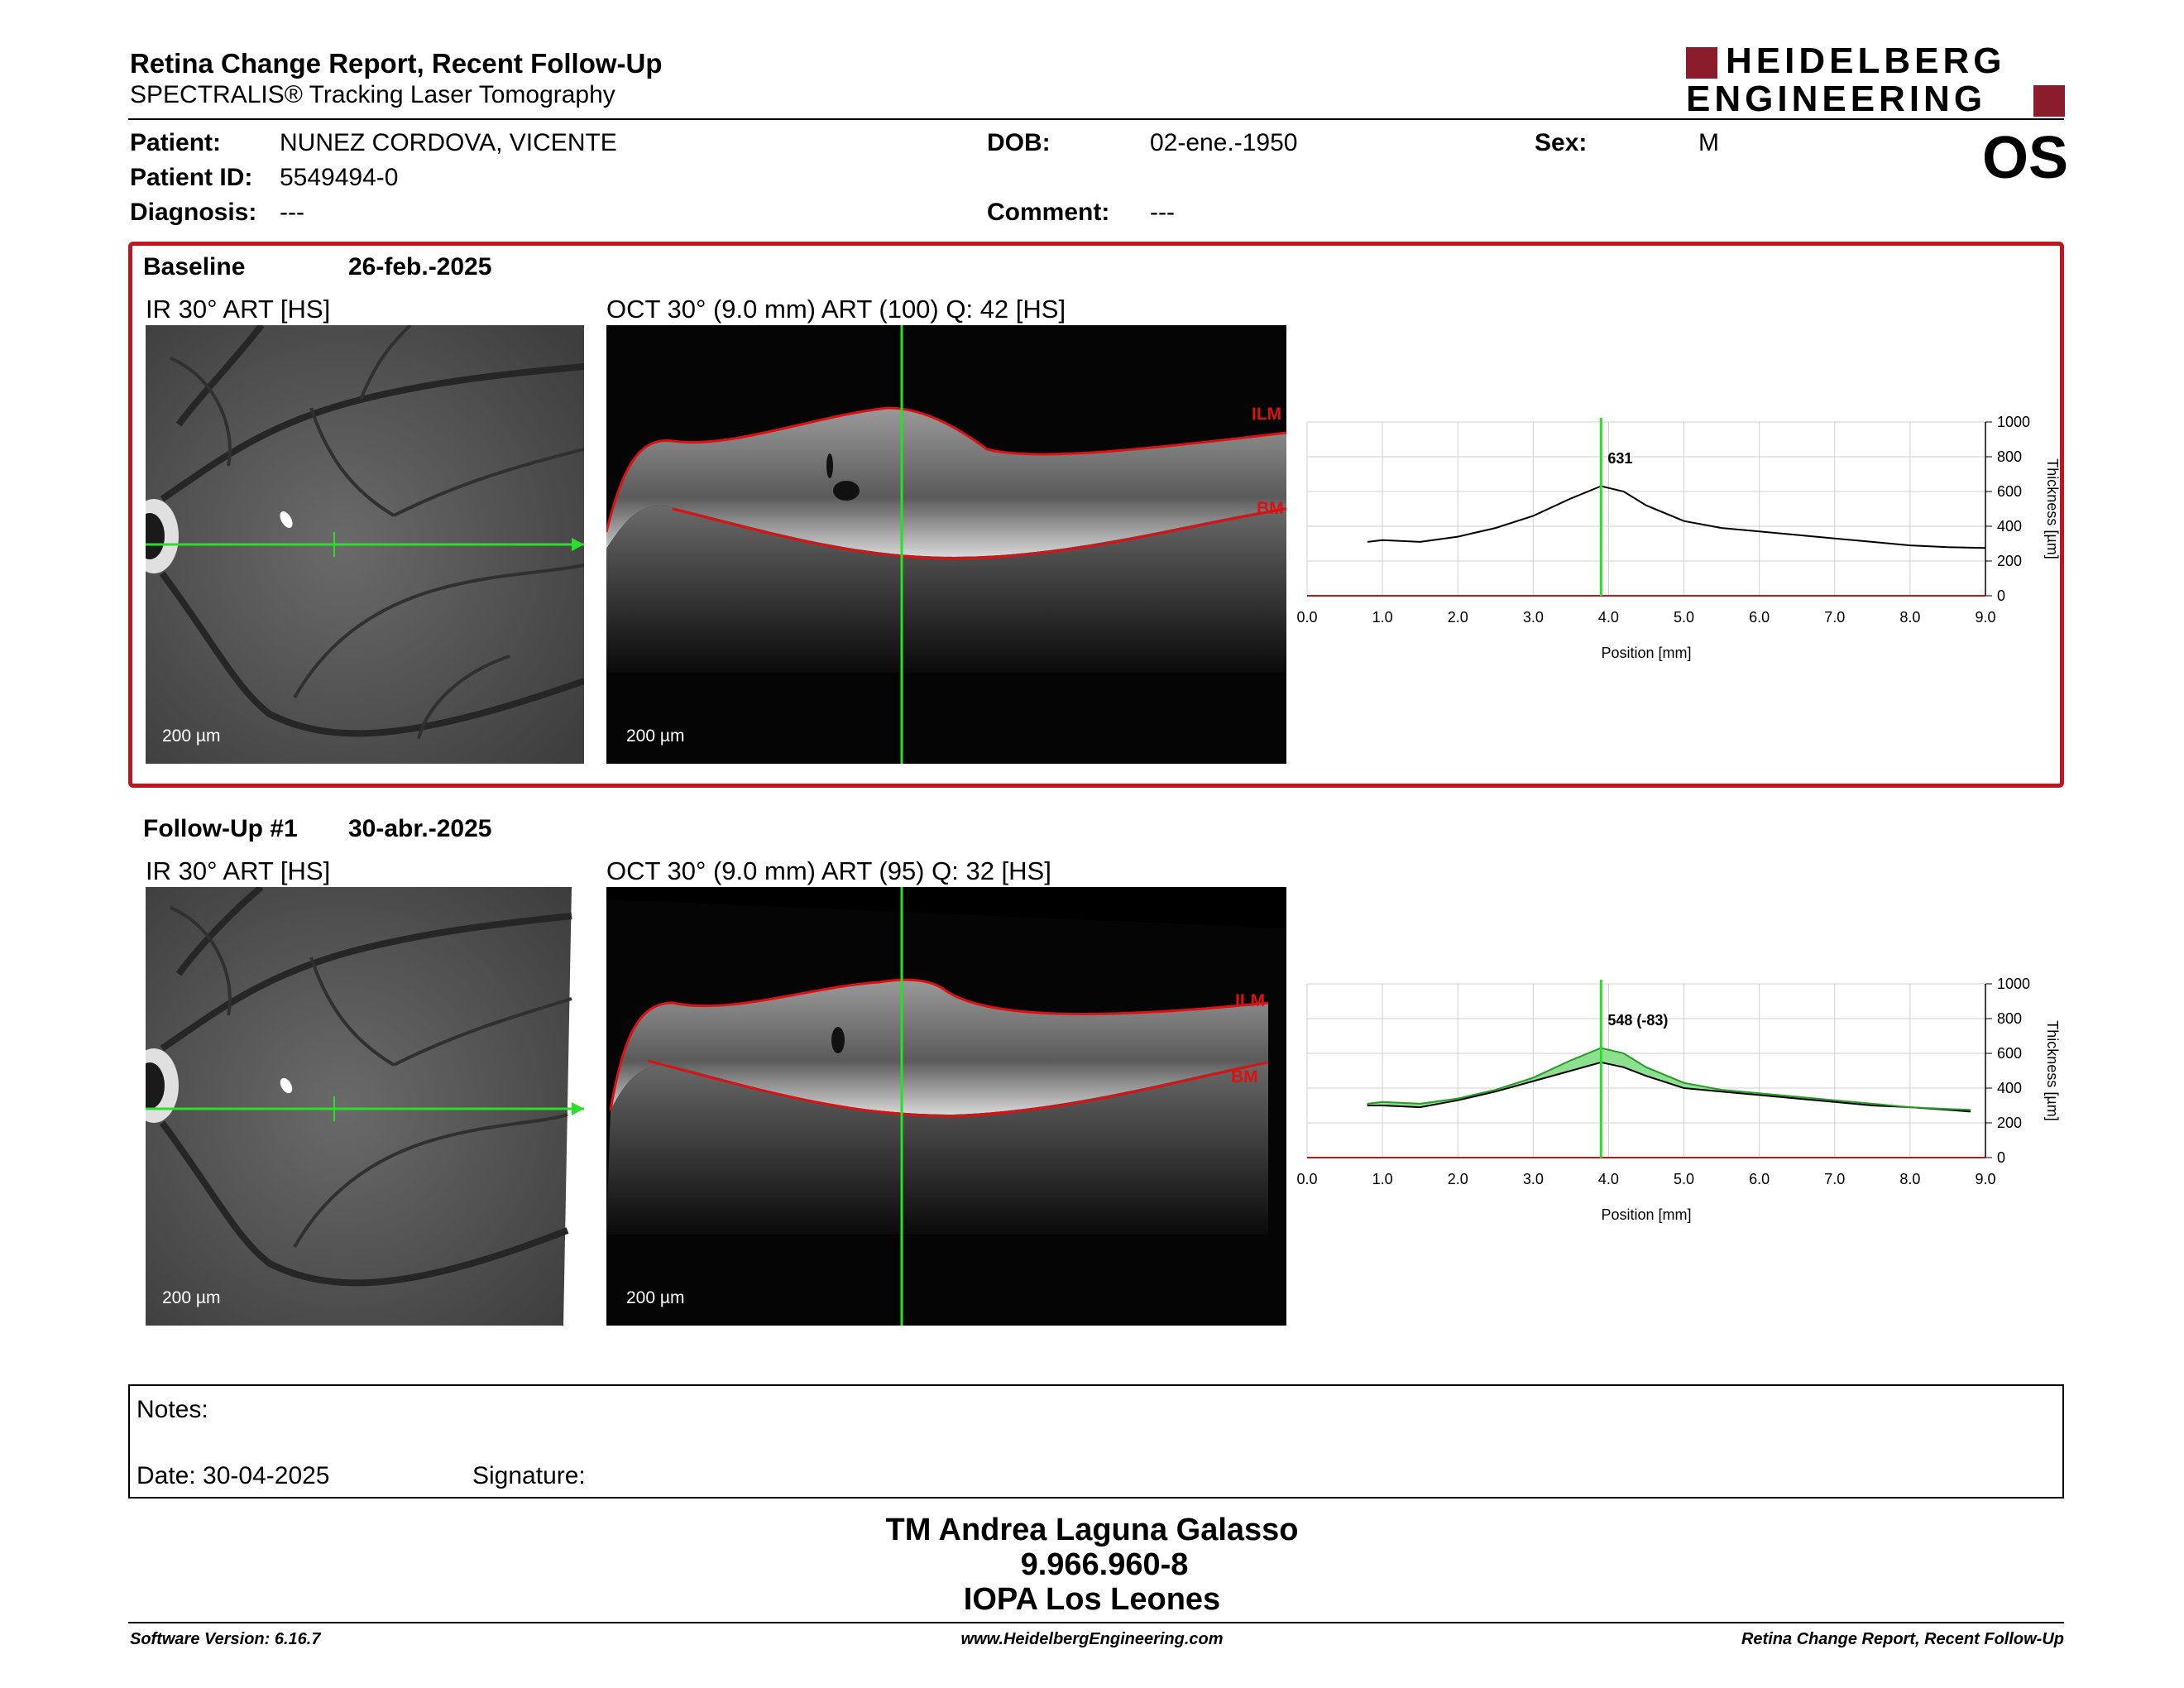 The image size is (2184, 1688). I want to click on heidelberg-logo: HEIDELBERG ENGINEERING, so click(1876, 80).